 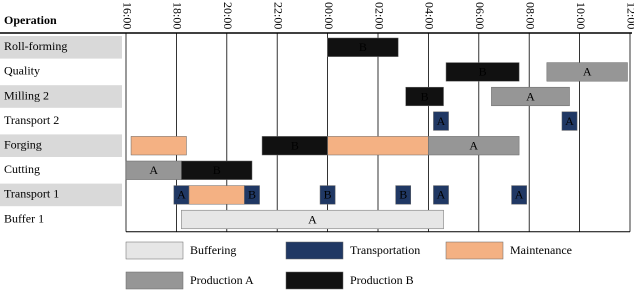 I want to click on x-tick-label: 18:00, so click(x=178, y=15).